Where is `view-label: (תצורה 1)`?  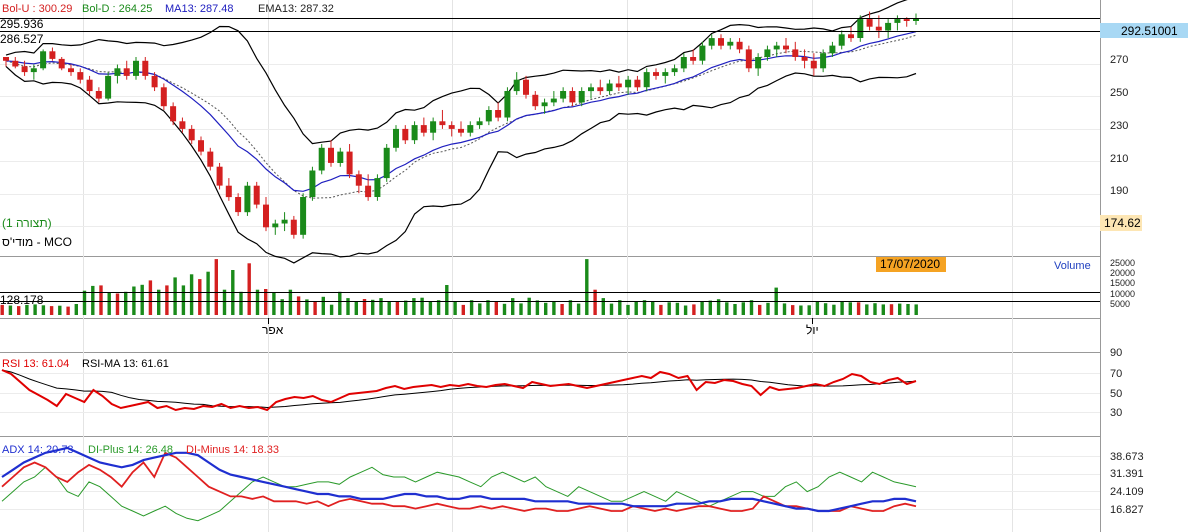
view-label: (תצורה 1) is located at coordinates (27, 223).